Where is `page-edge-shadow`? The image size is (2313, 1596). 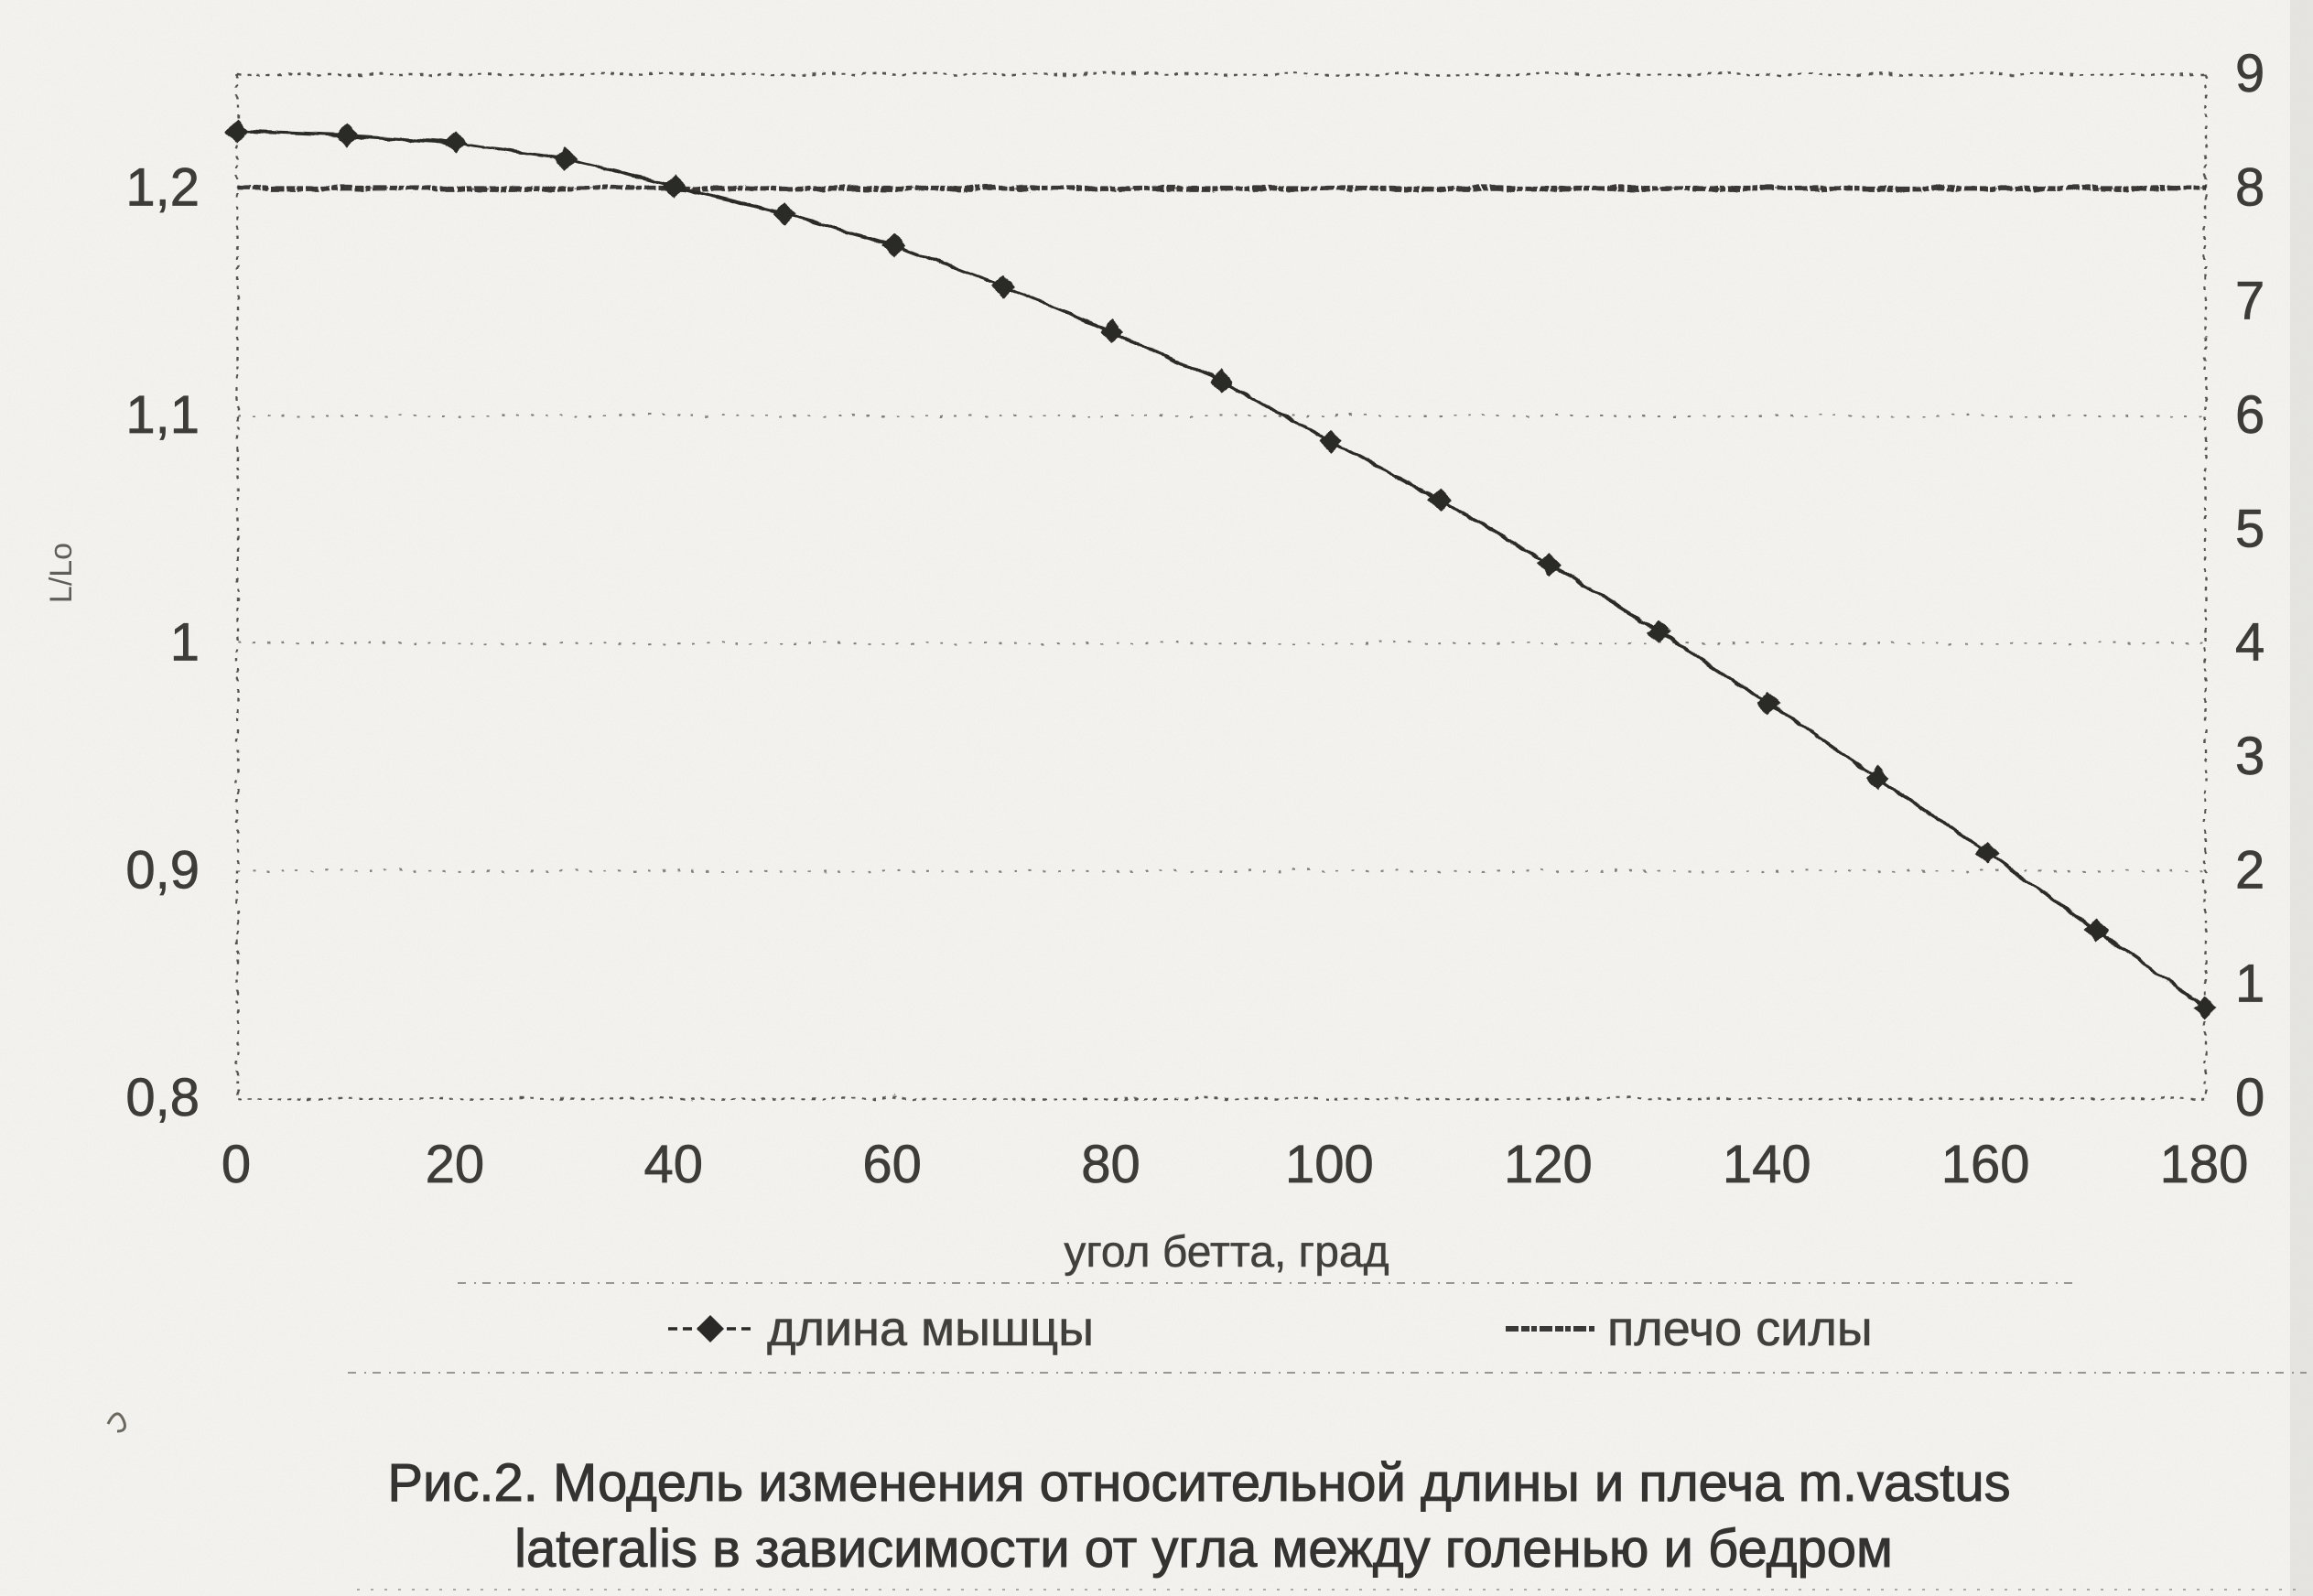
page-edge-shadow is located at coordinates (2301, 798).